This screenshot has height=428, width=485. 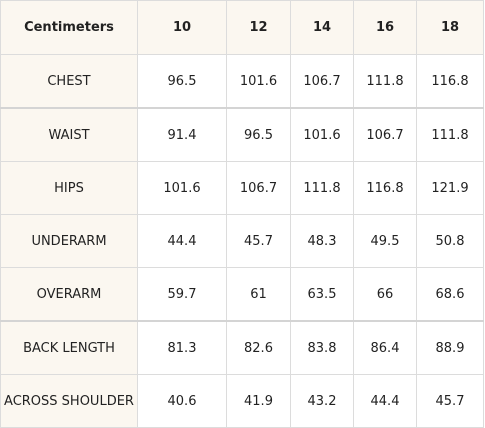 What do you see at coordinates (450, 347) in the screenshot?
I see `measurement-value: 88.9` at bounding box center [450, 347].